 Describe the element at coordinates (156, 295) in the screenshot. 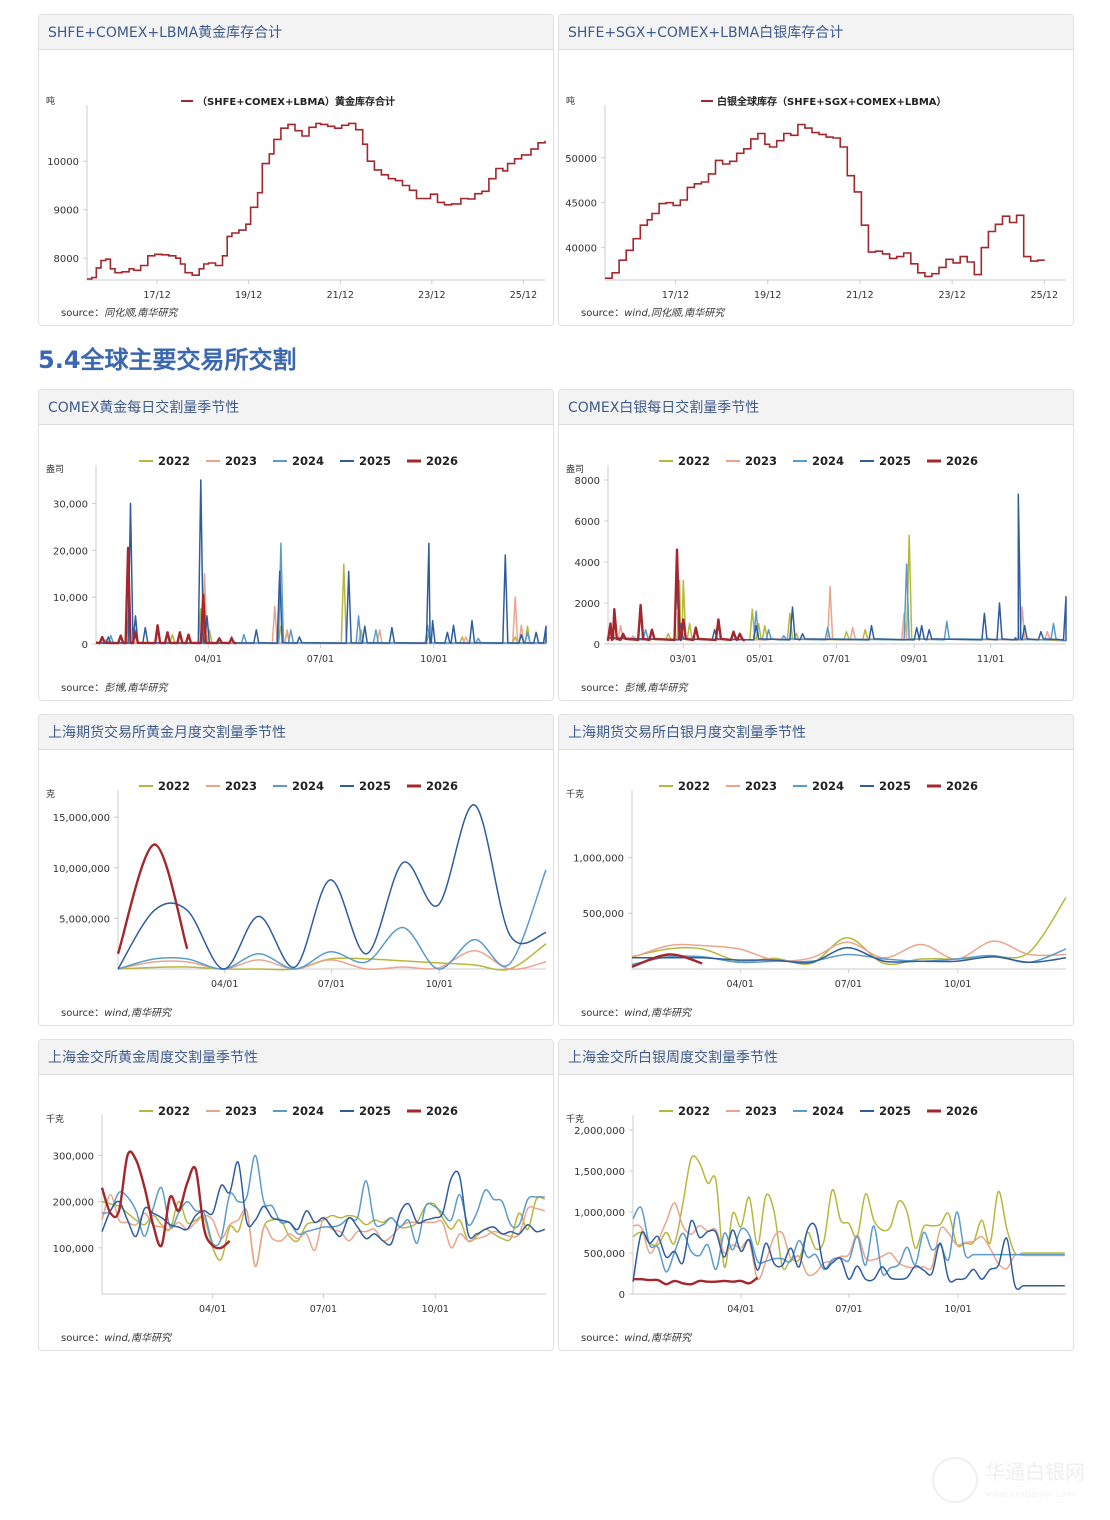

I see `x-tick-label: 17/12` at that location.